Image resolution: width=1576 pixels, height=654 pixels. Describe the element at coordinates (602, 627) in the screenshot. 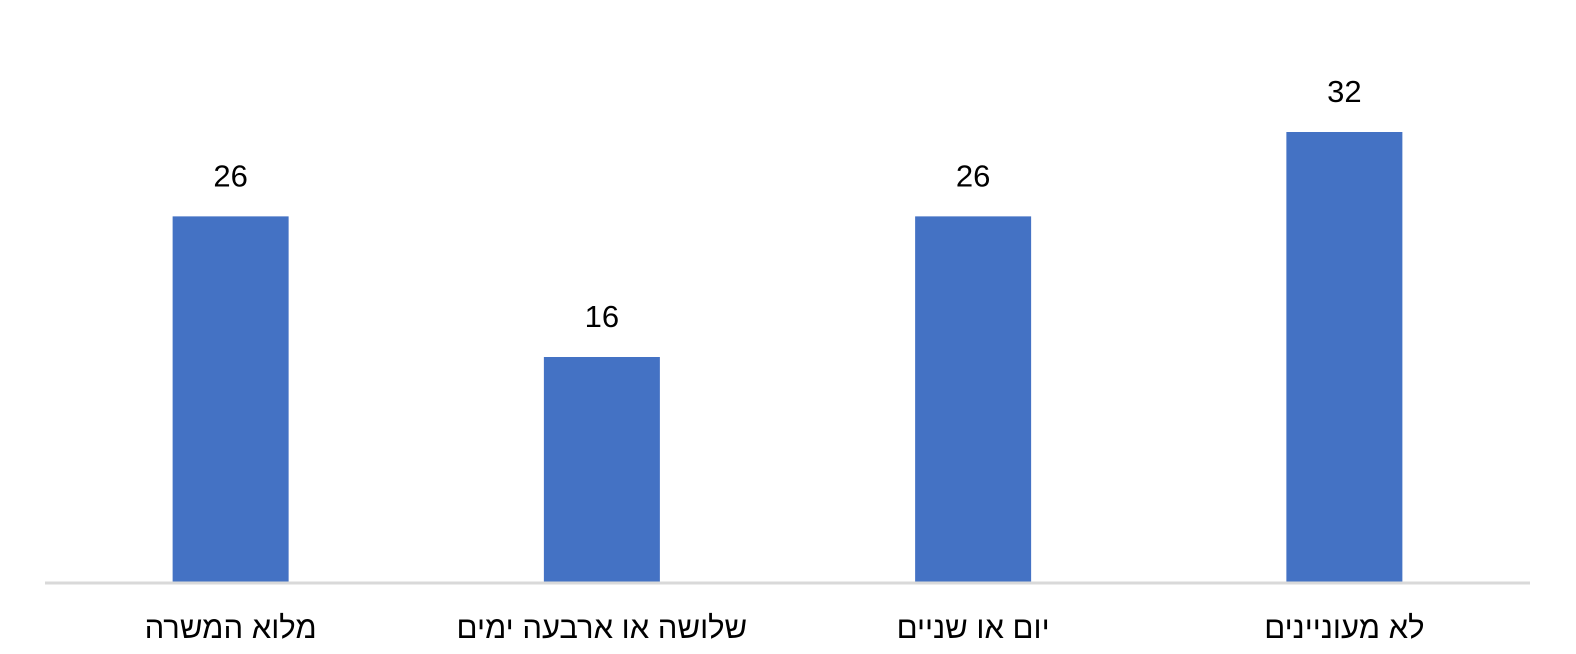

I see `x-tick-label: שלושה או ארבעה ימים` at that location.